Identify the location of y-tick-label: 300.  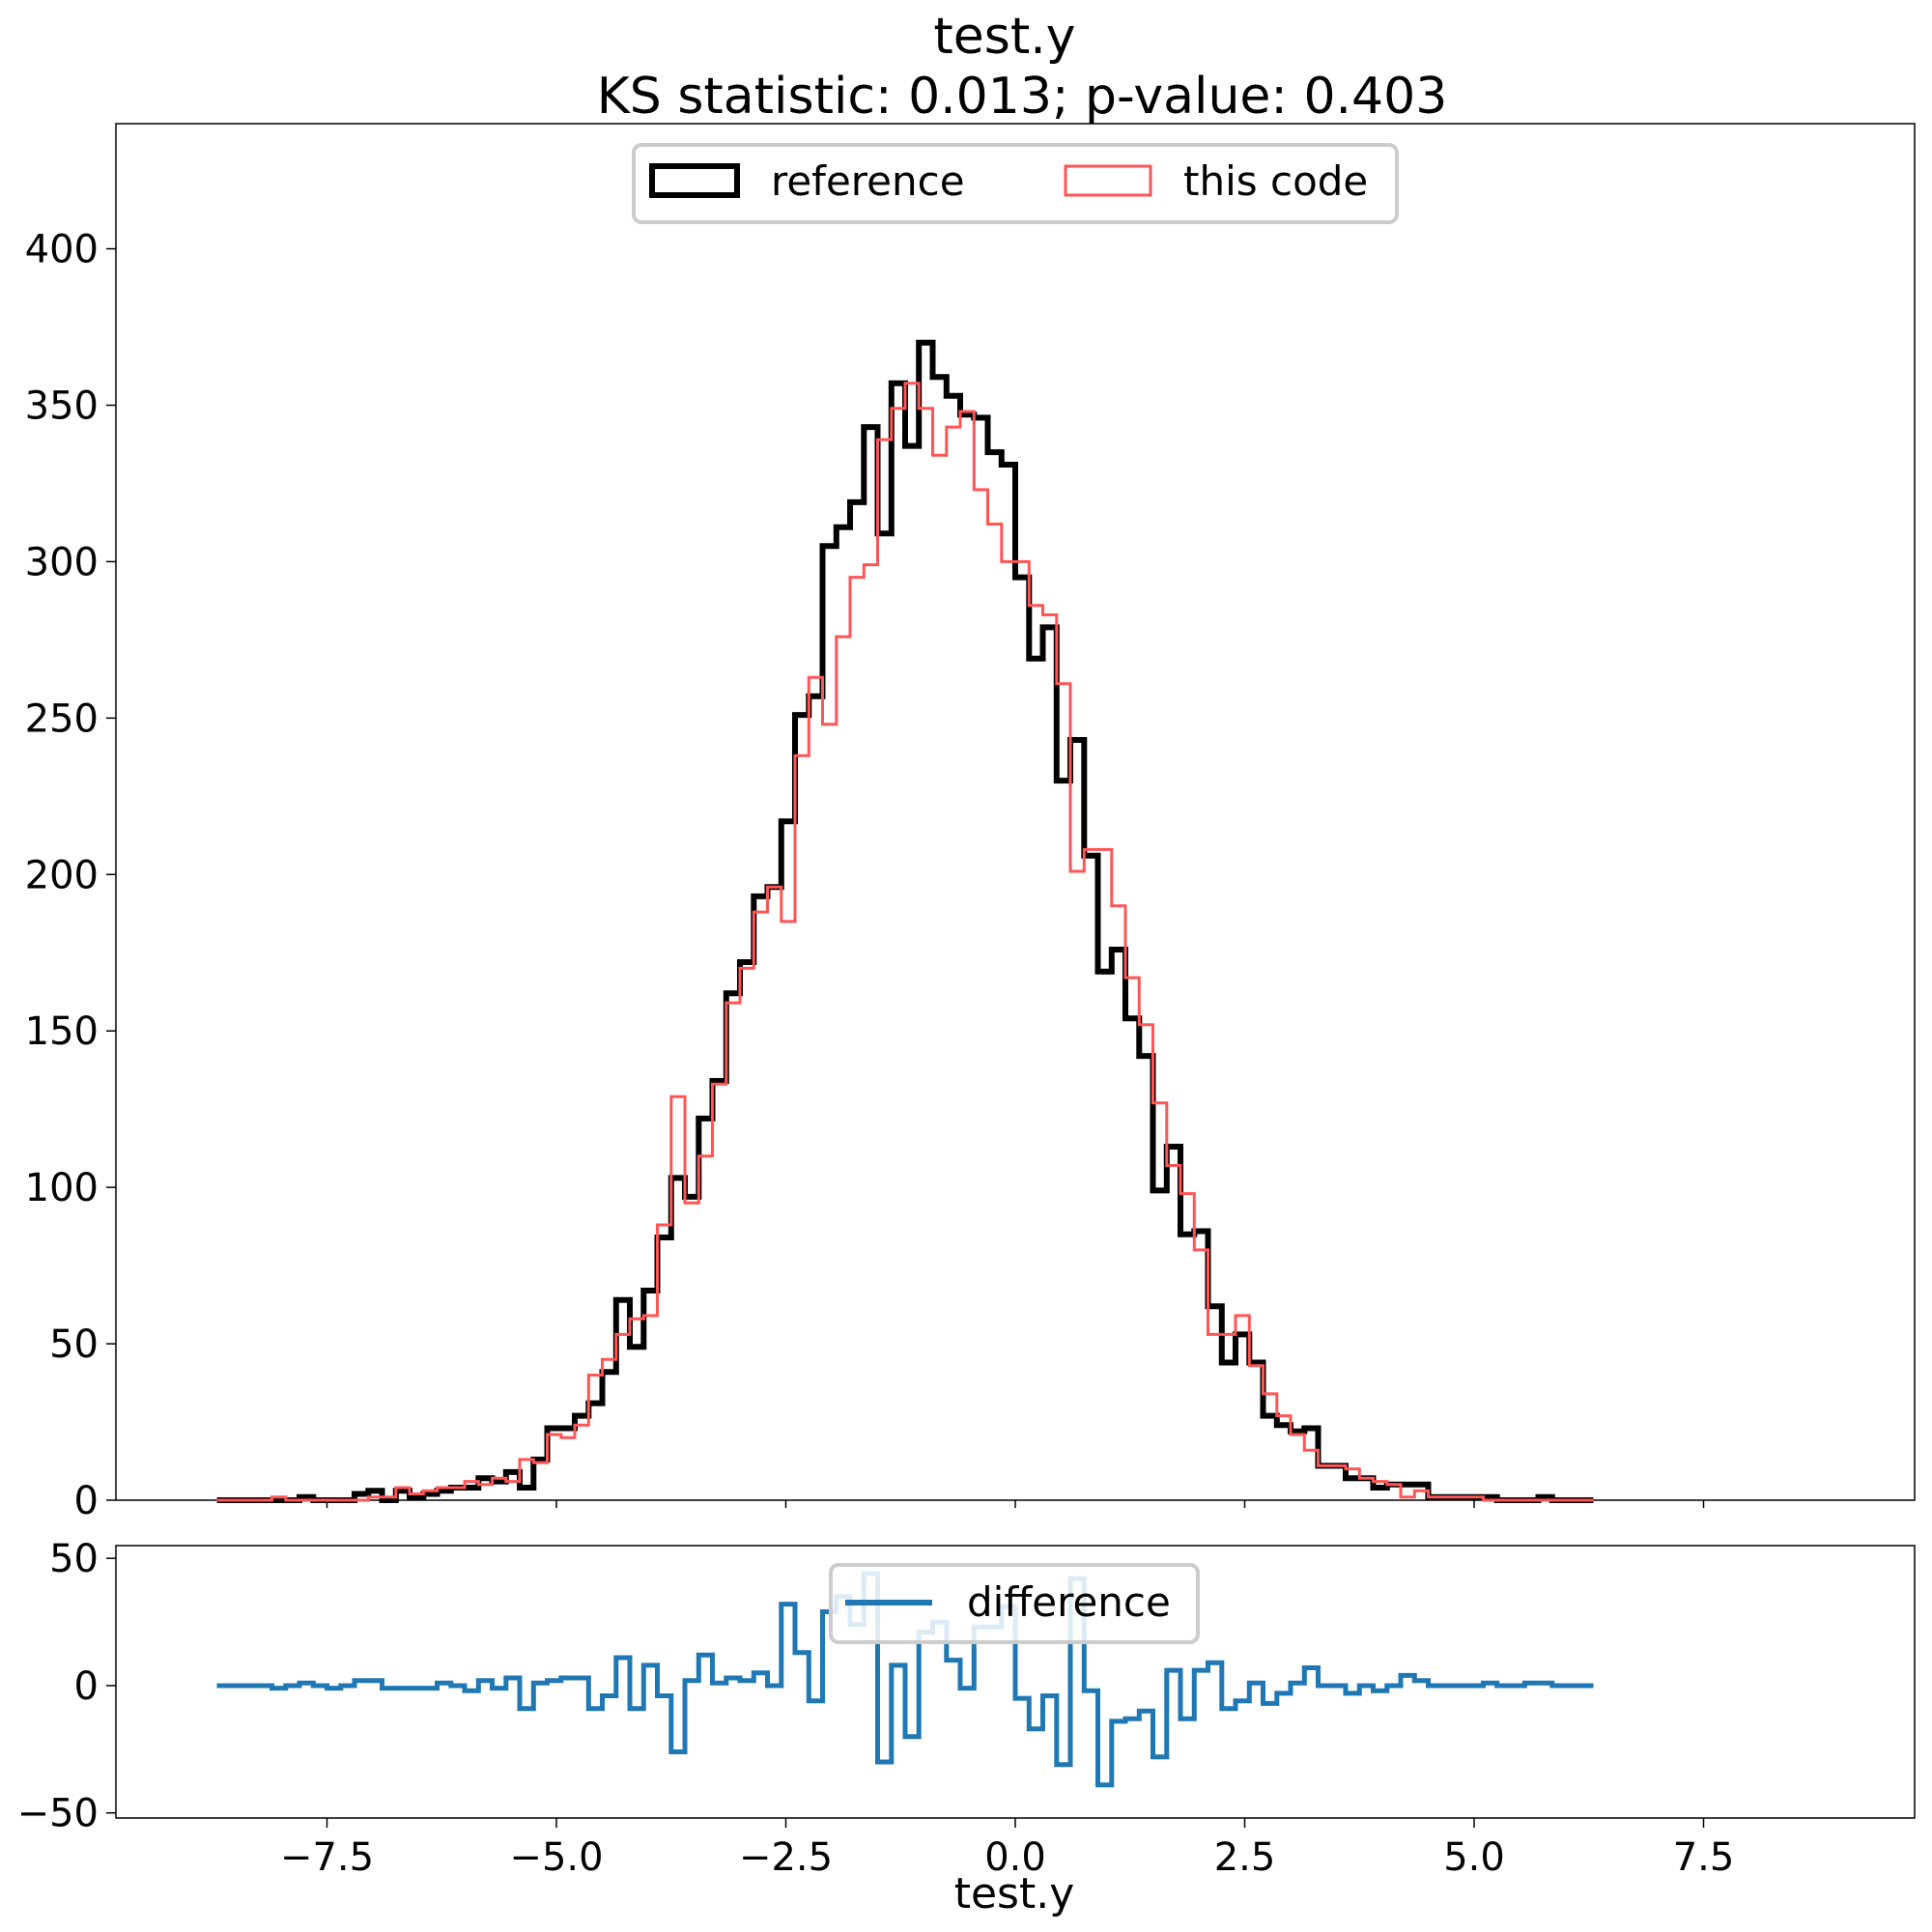
(62, 562).